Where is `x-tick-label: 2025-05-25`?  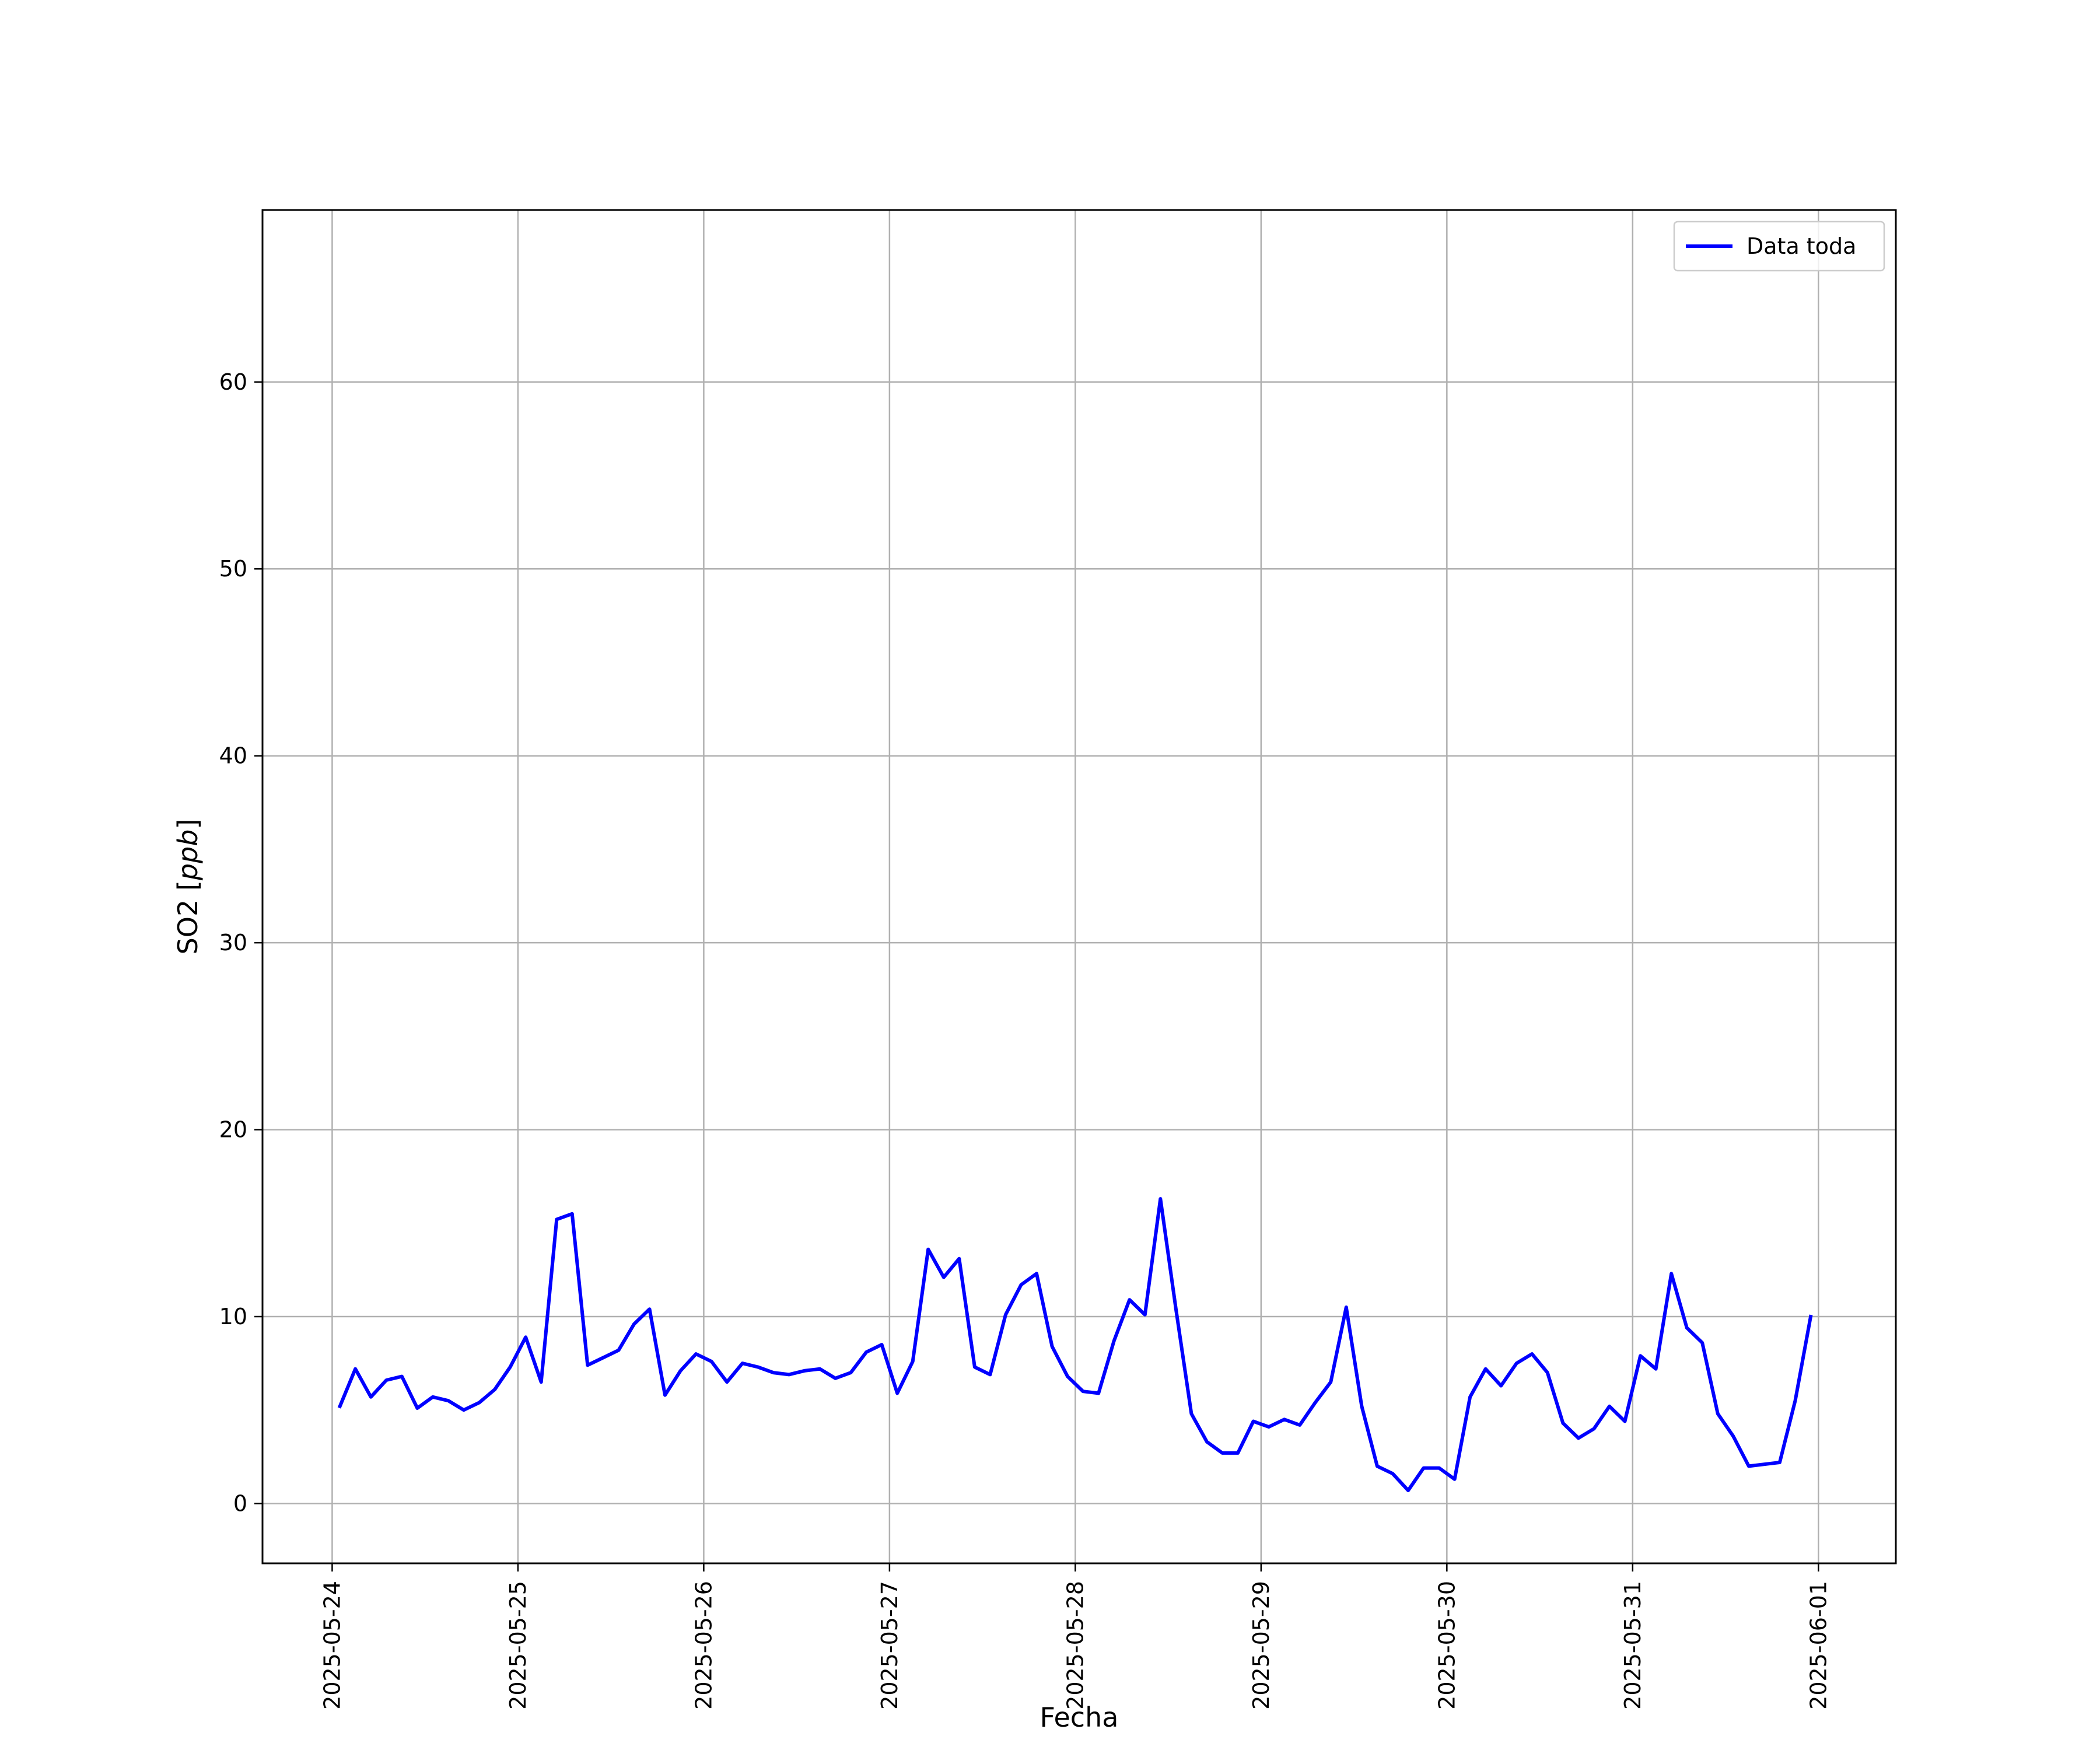 x-tick-label: 2025-05-25 is located at coordinates (518, 1645).